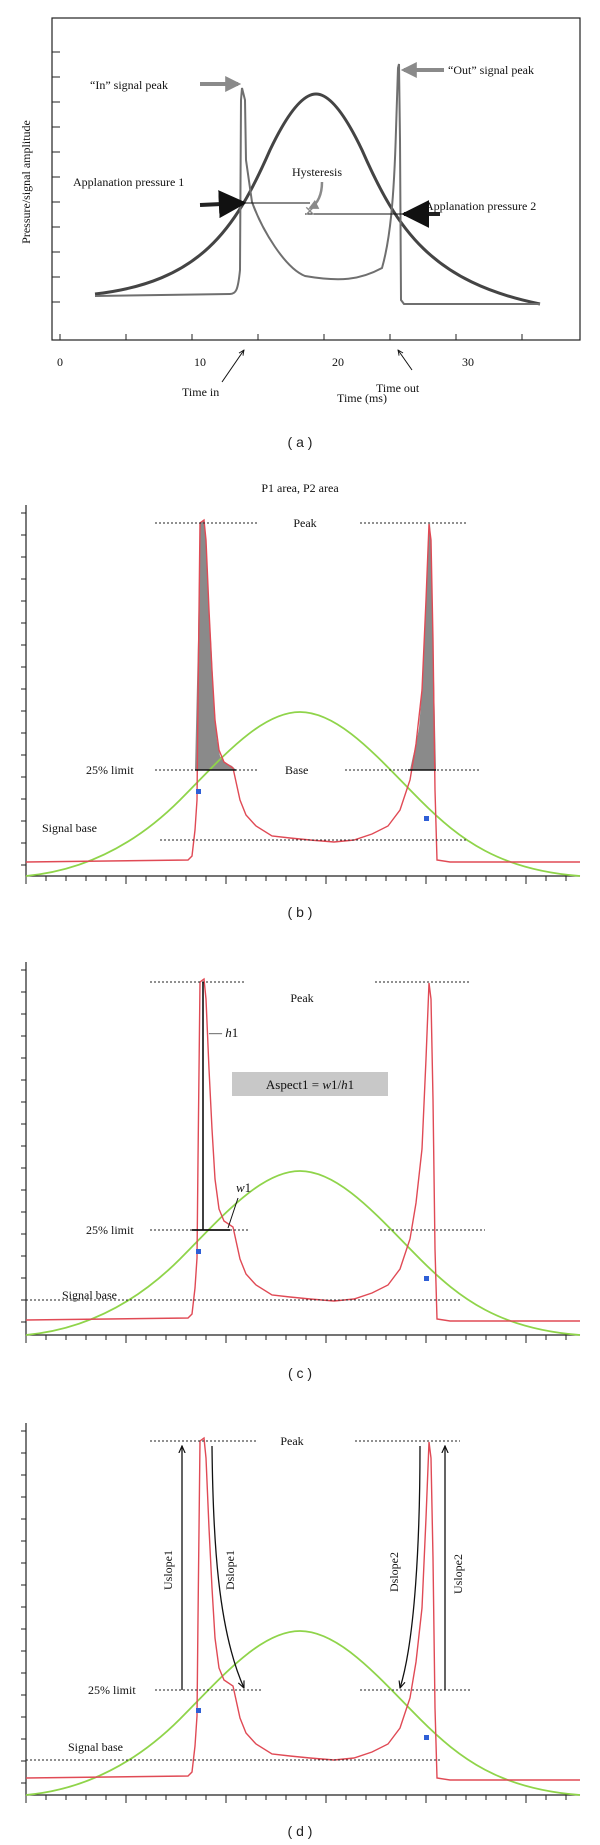 The image size is (600, 1845). Describe the element at coordinates (23, 1607) in the screenshot. I see `panel-d-y-ticks` at that location.